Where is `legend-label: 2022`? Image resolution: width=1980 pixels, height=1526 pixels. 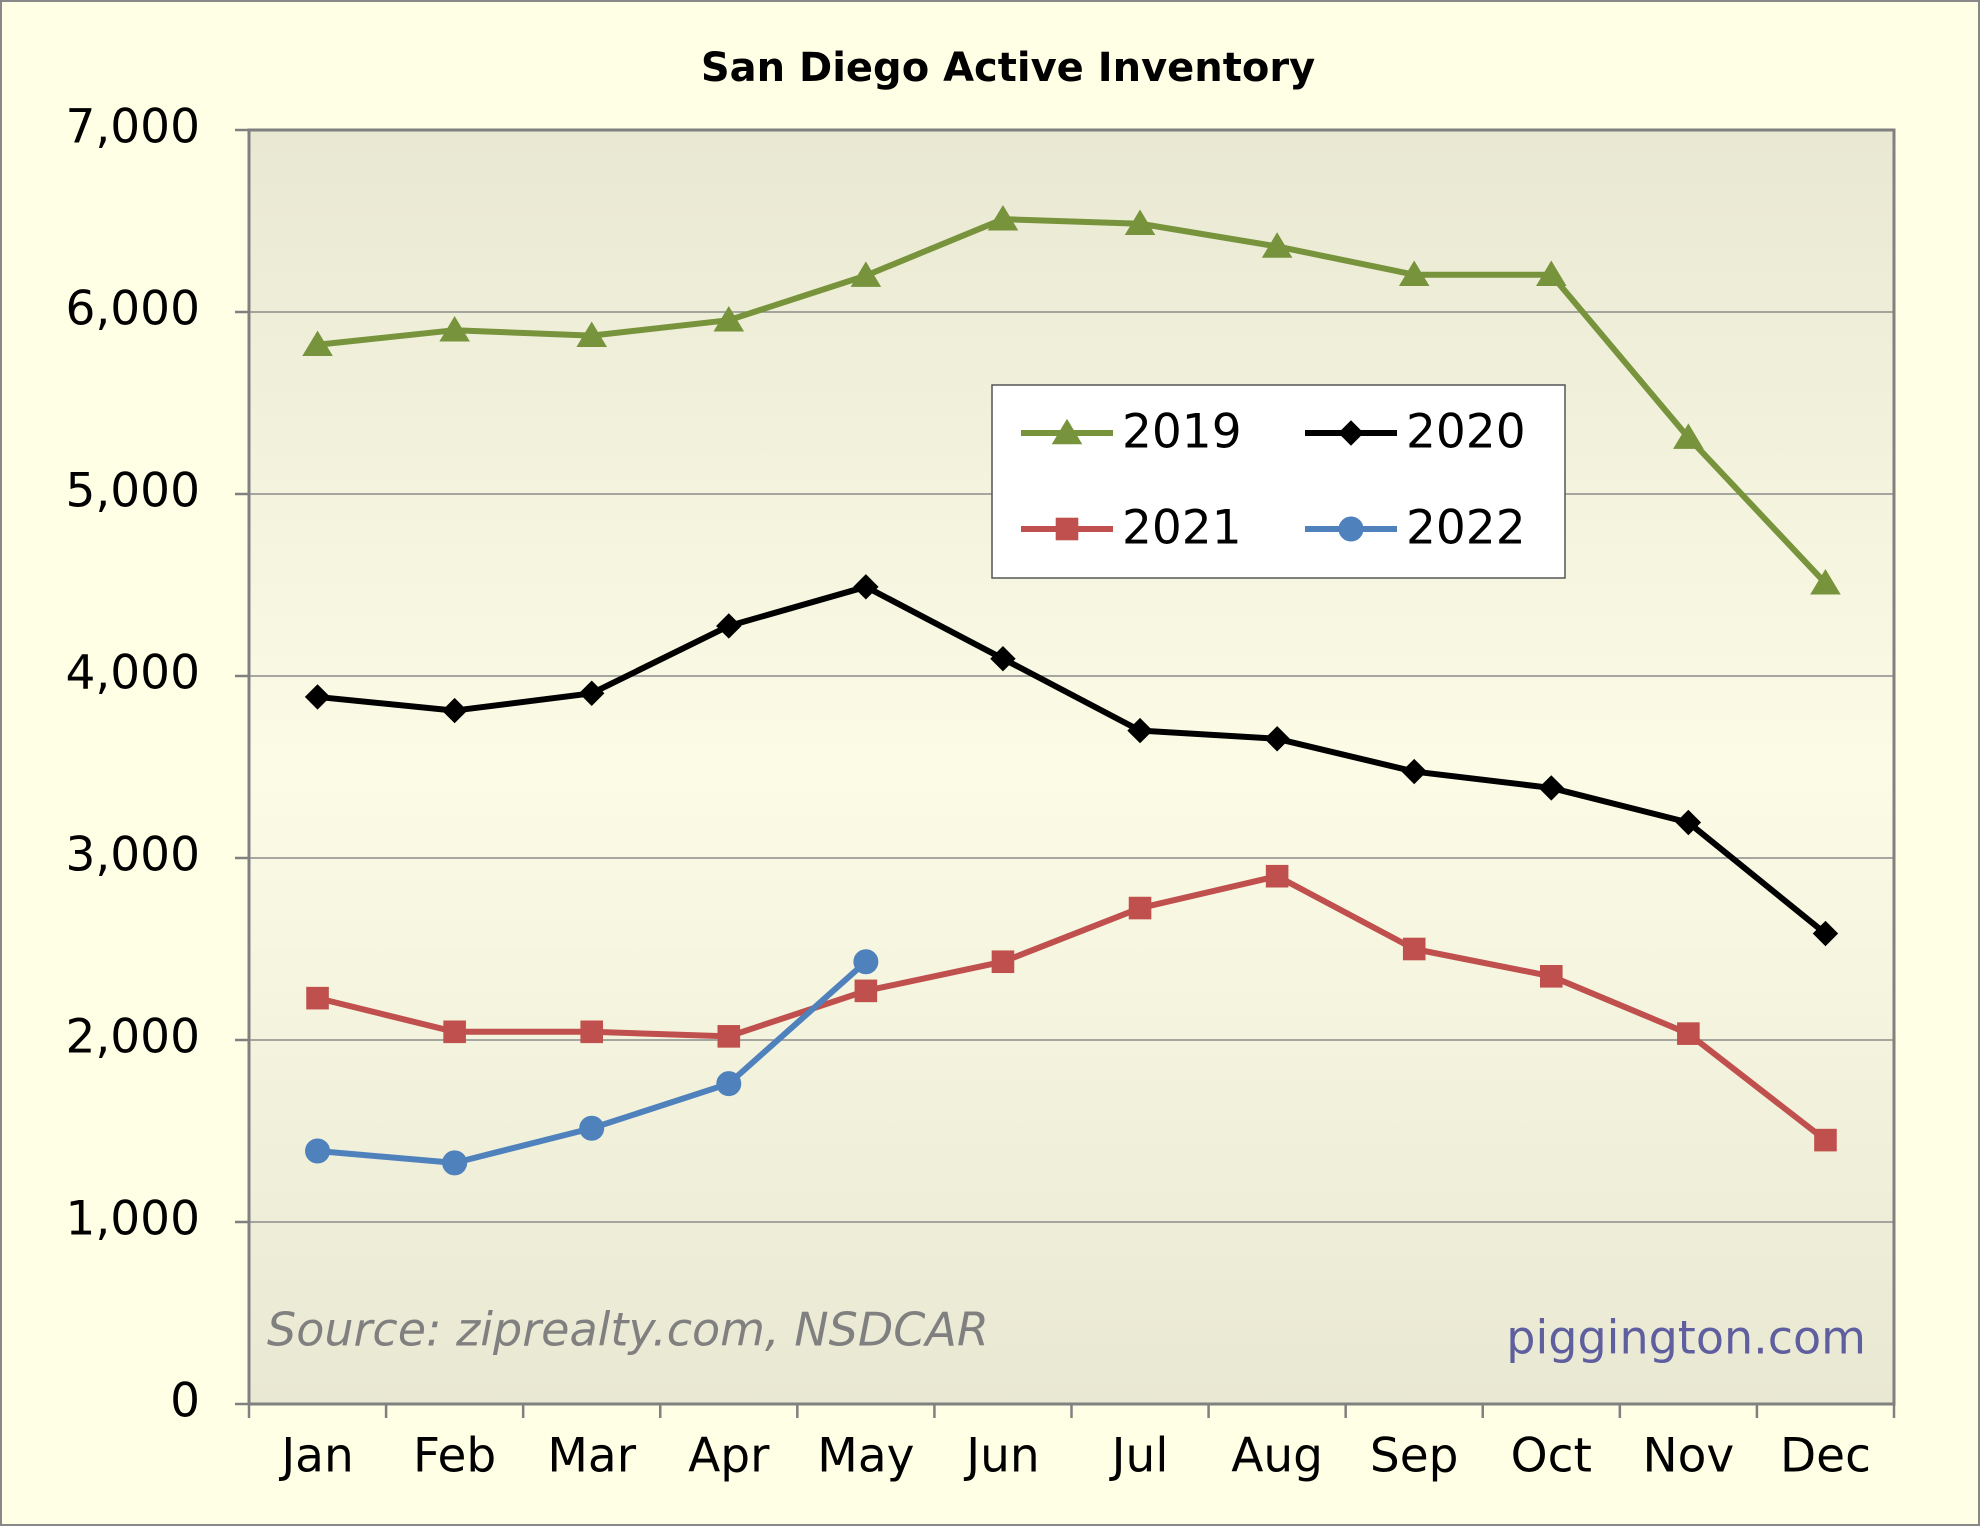 legend-label: 2022 is located at coordinates (1466, 528).